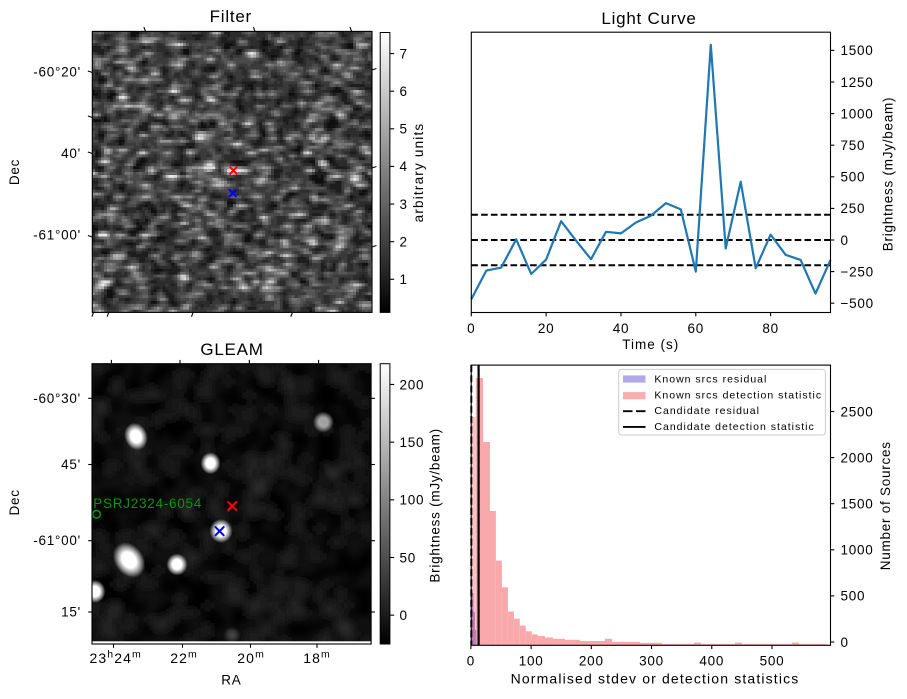 The height and width of the screenshot is (699, 907). What do you see at coordinates (418, 173) in the screenshot?
I see `svg-text: arbitrary units` at bounding box center [418, 173].